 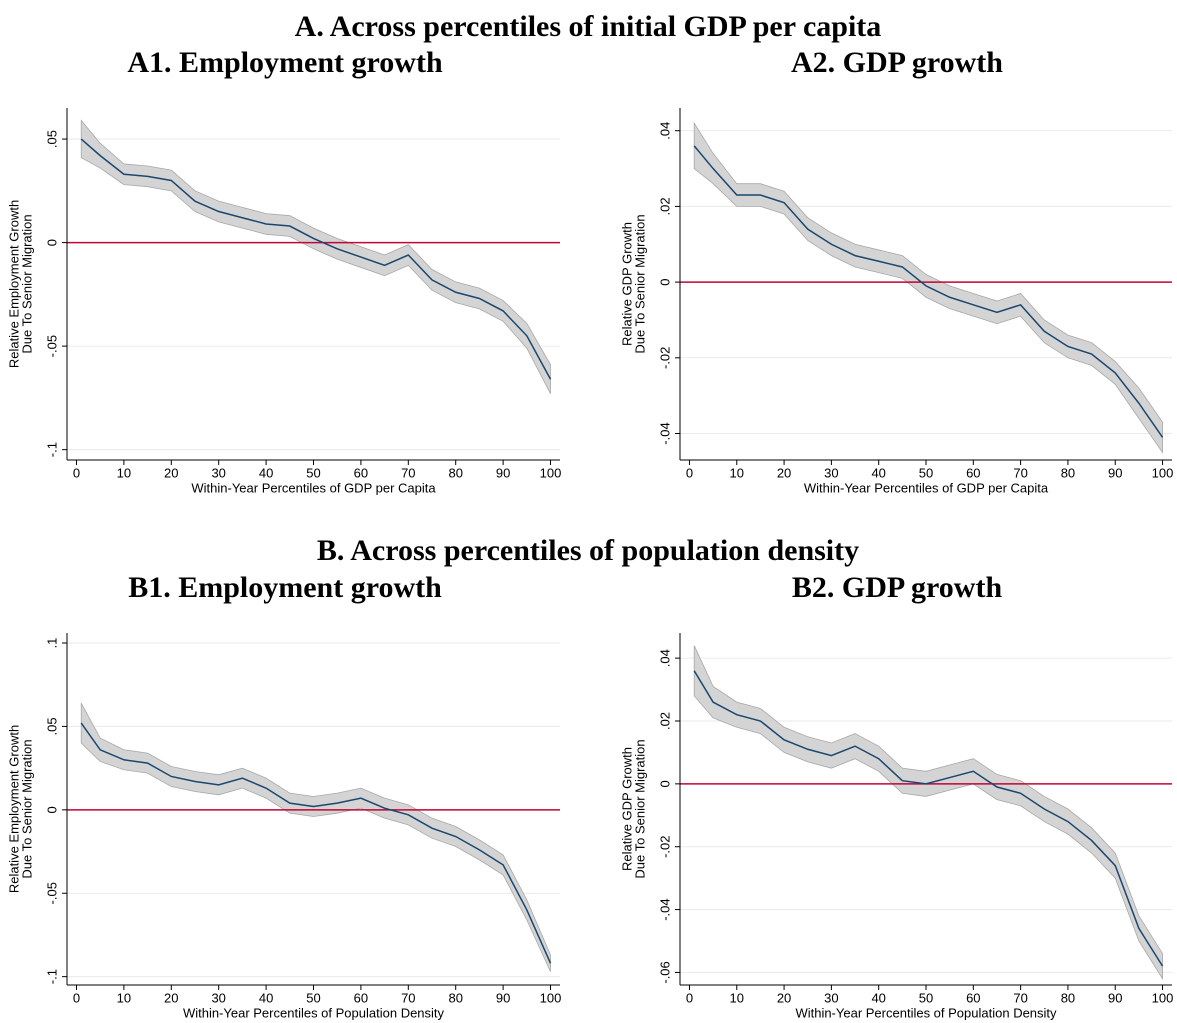 I want to click on subplot-title: A2. GDP growth, so click(x=897, y=62).